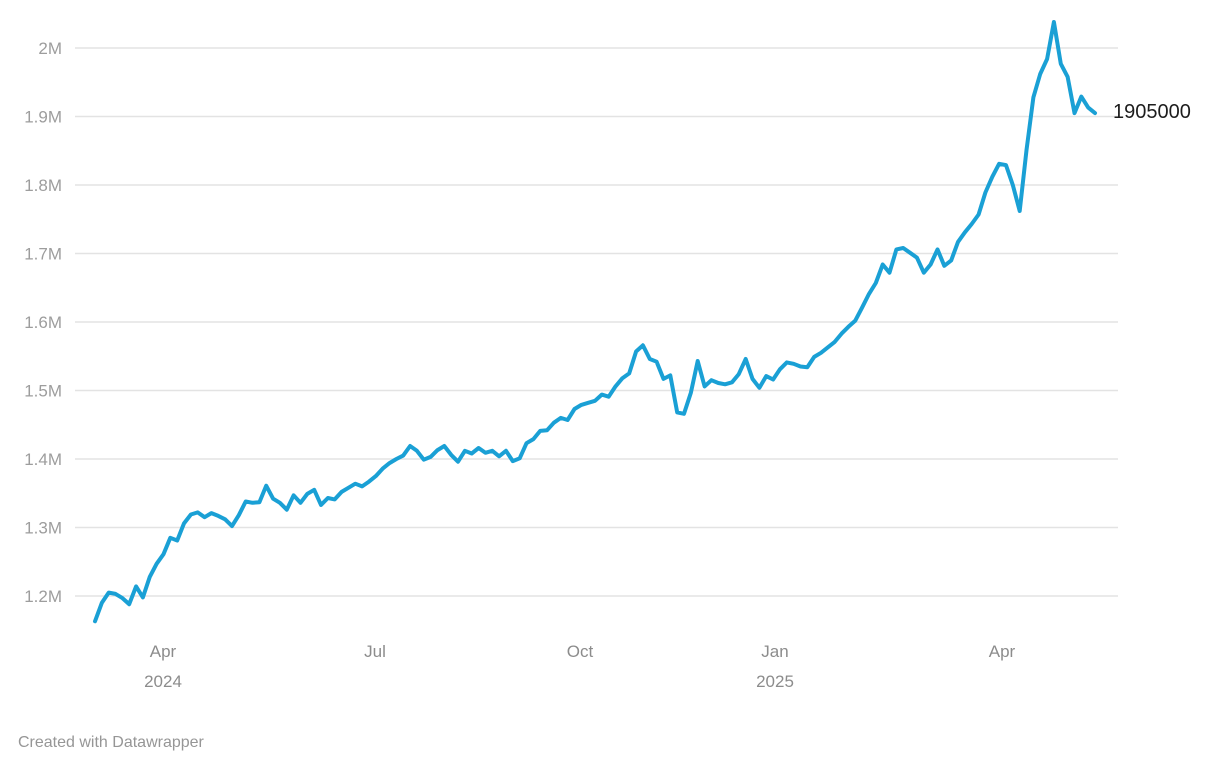 This screenshot has height=768, width=1220. What do you see at coordinates (774, 651) in the screenshot?
I see `x-axis-tick-label: Jan` at bounding box center [774, 651].